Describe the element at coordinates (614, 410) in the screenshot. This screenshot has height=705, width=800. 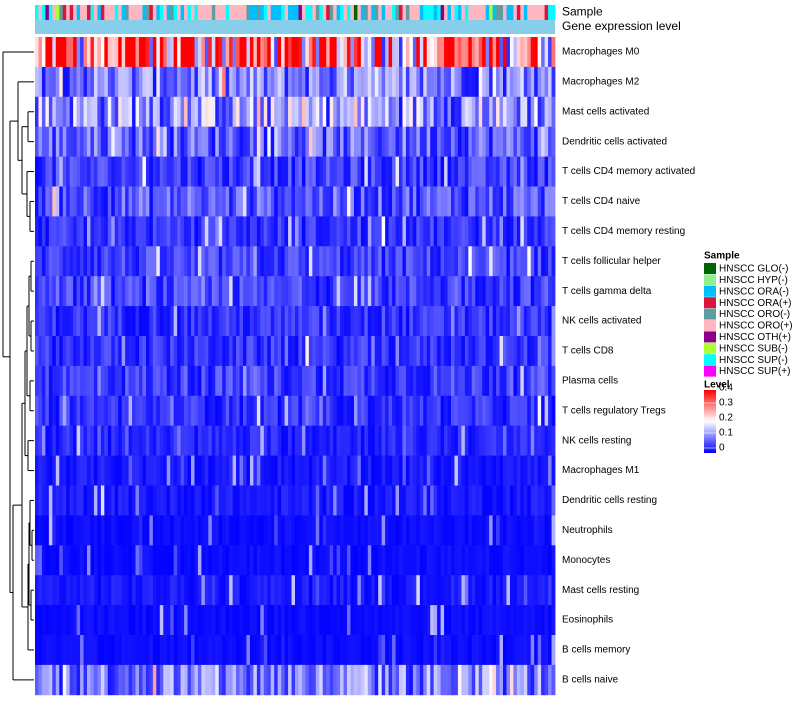
I see `row-label: T cells regulatory Tregs` at that location.